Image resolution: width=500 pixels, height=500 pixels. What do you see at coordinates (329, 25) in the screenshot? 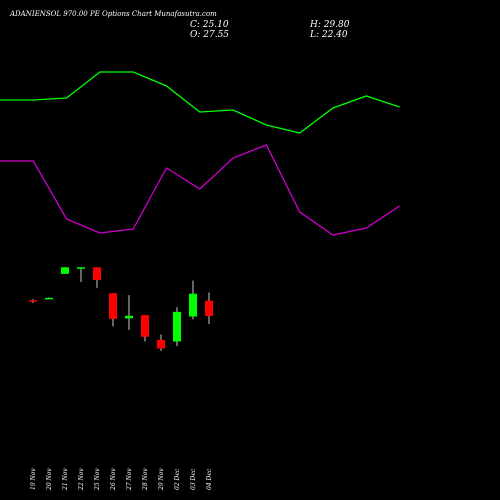
I see `high-value: H: 29.80` at bounding box center [329, 25].